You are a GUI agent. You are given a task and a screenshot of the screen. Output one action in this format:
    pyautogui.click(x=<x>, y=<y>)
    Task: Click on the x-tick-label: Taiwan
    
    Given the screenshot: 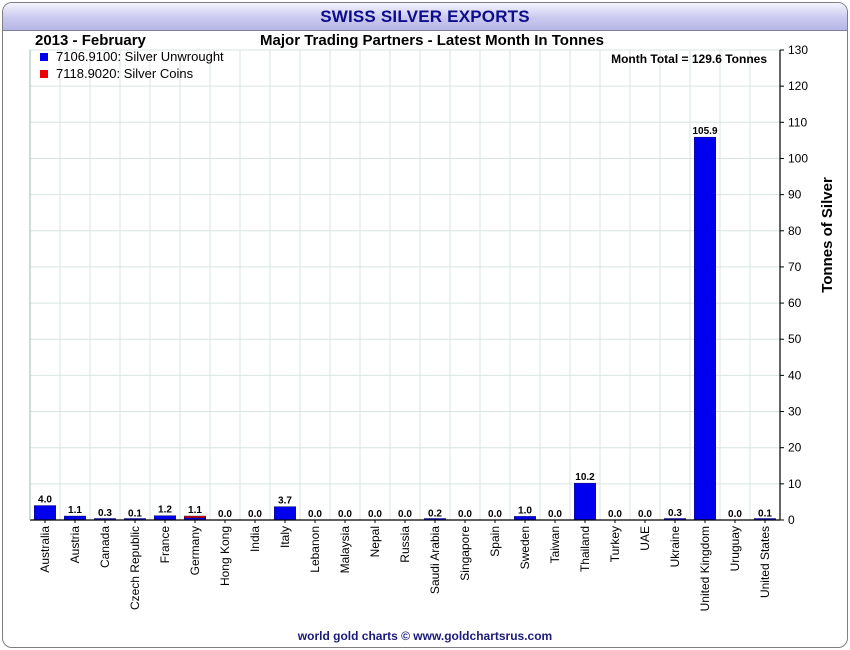 What is the action you would take?
    pyautogui.click(x=555, y=544)
    